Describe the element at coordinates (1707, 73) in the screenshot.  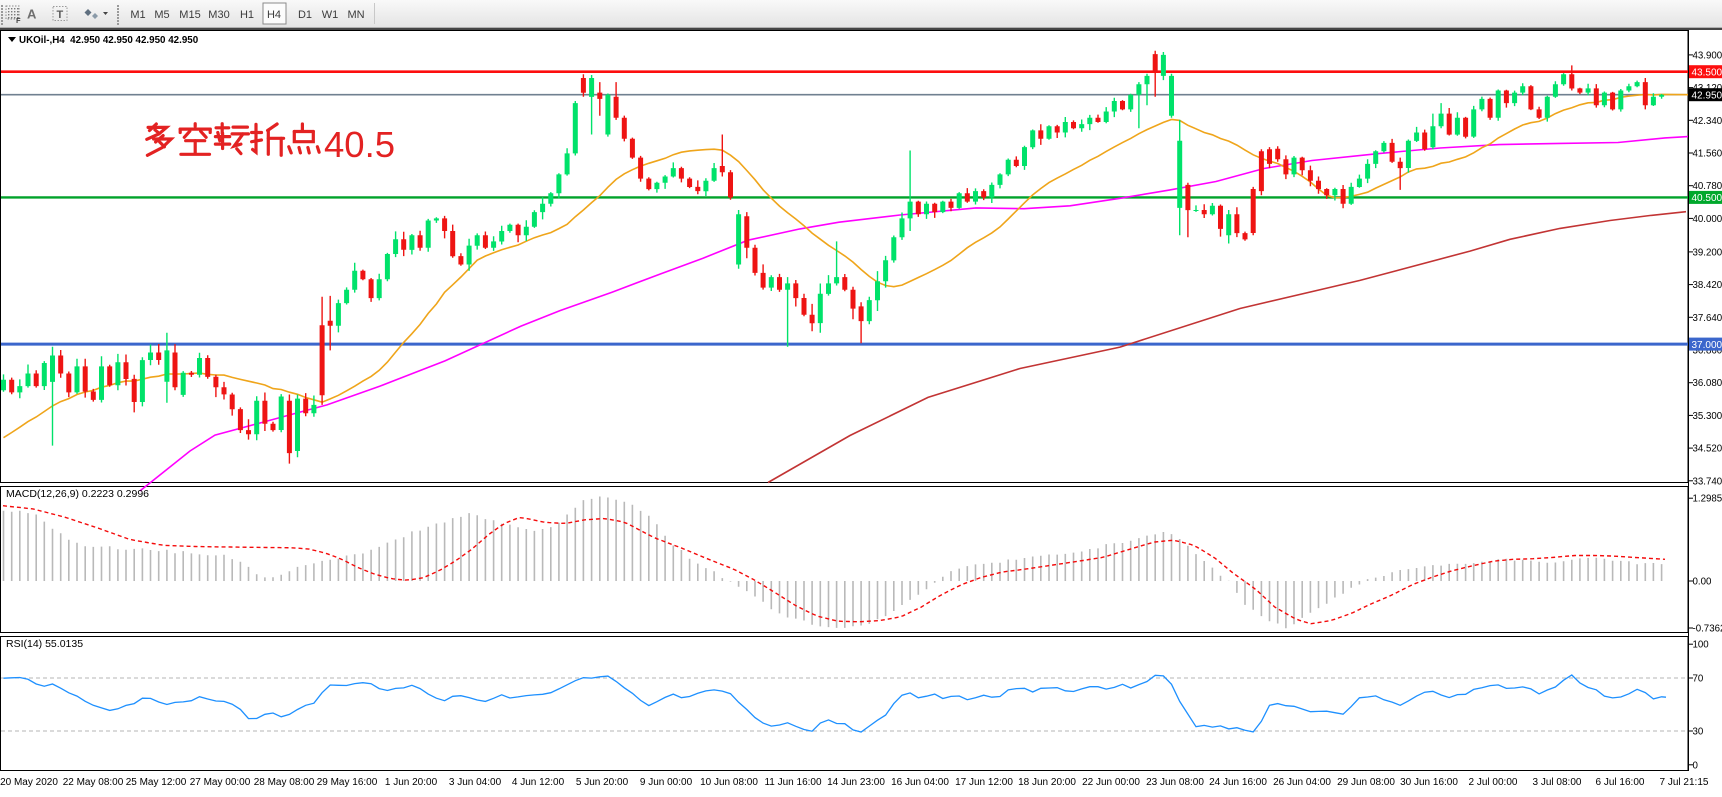
I see `svg-text: 43.500` at that location.